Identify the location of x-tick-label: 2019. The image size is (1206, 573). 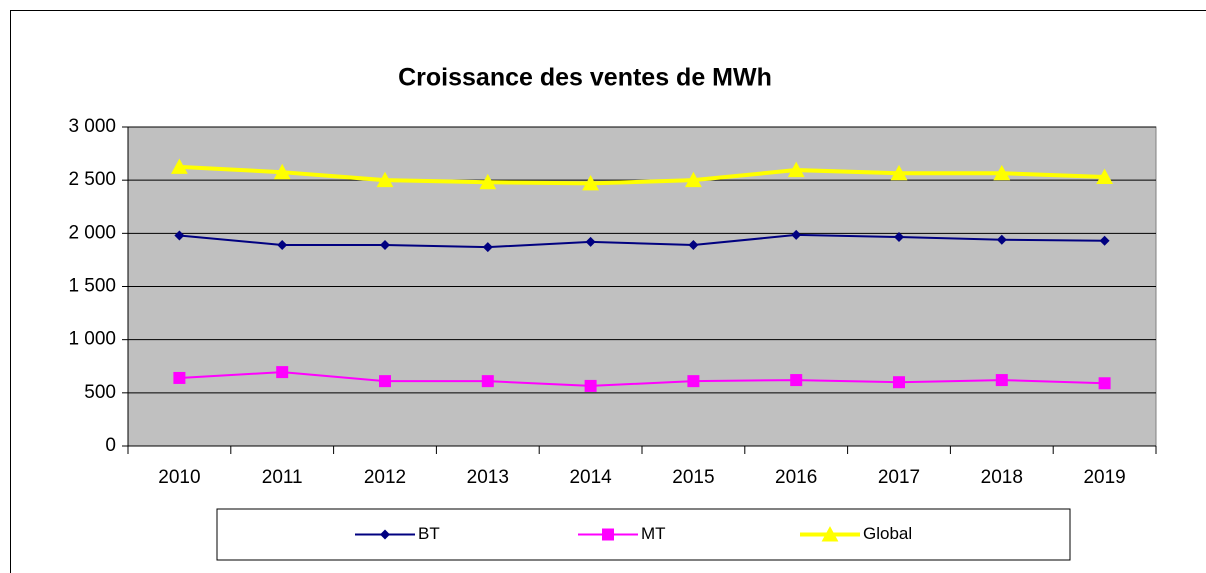
(1104, 477).